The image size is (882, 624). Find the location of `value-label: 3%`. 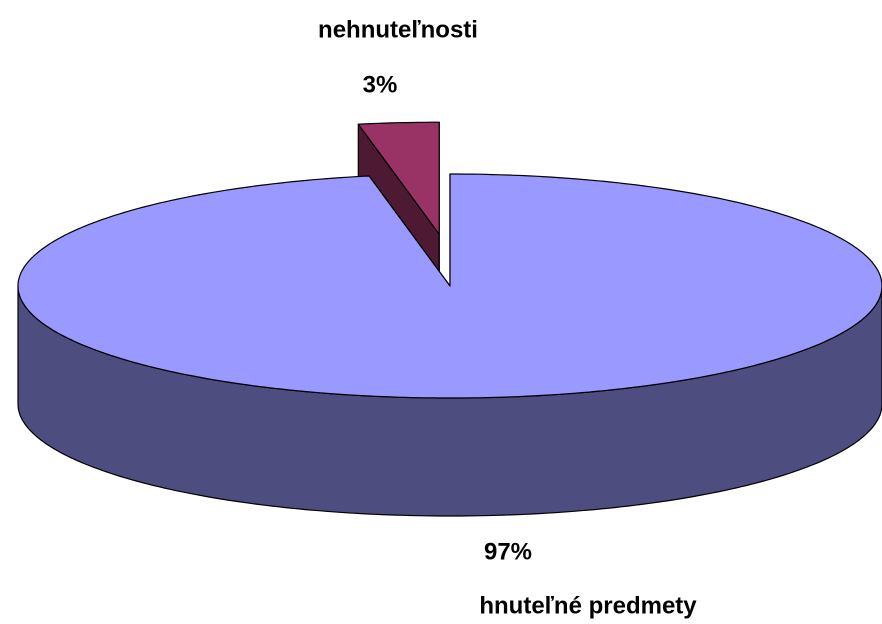

value-label: 3% is located at coordinates (380, 84).